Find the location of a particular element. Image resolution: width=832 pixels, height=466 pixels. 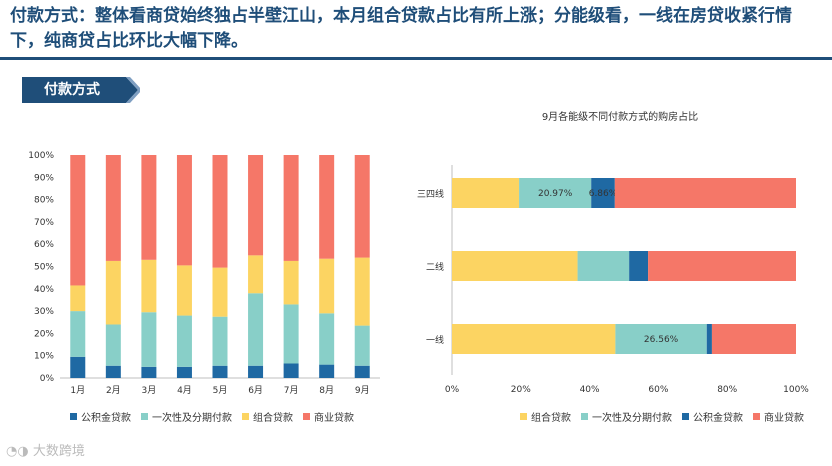

footer-logo: ◔◑ 大数跨境 is located at coordinates (45, 449).